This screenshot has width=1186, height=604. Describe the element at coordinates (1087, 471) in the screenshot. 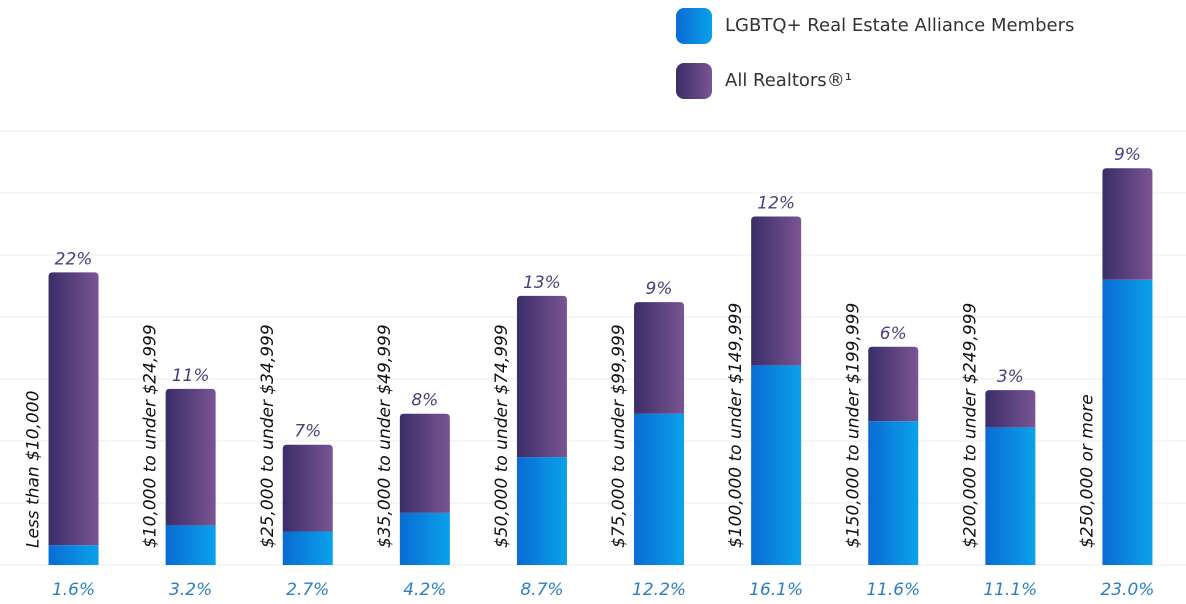

I see `category-label: $250,000 or more` at that location.